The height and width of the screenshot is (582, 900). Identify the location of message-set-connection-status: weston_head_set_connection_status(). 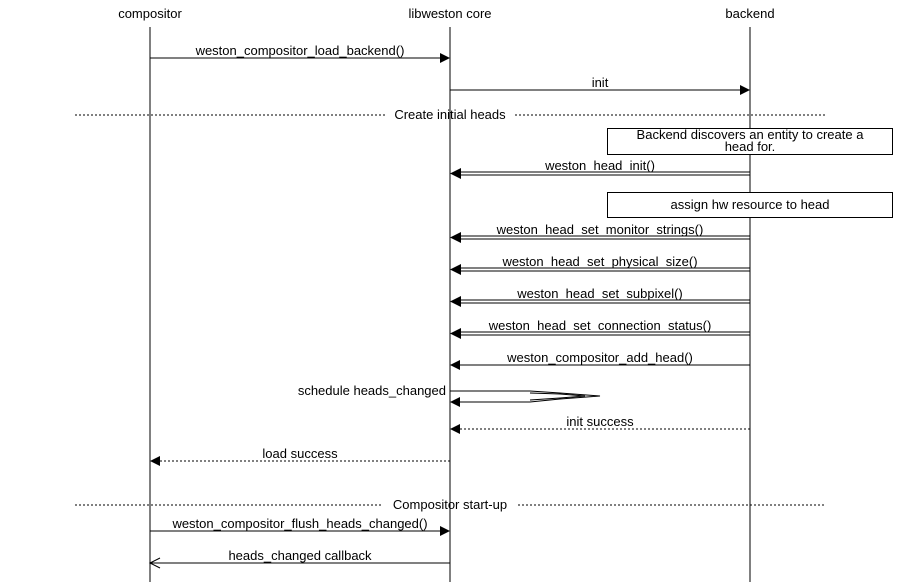
(600, 328).